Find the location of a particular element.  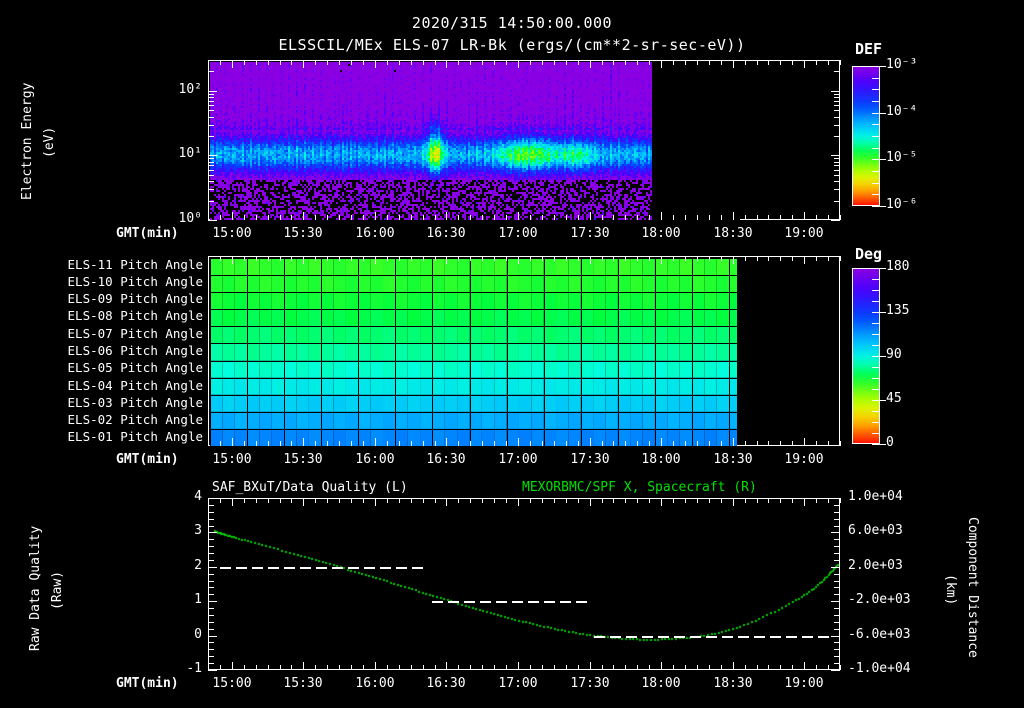

tick-label: 10⁻³ is located at coordinates (902, 64).